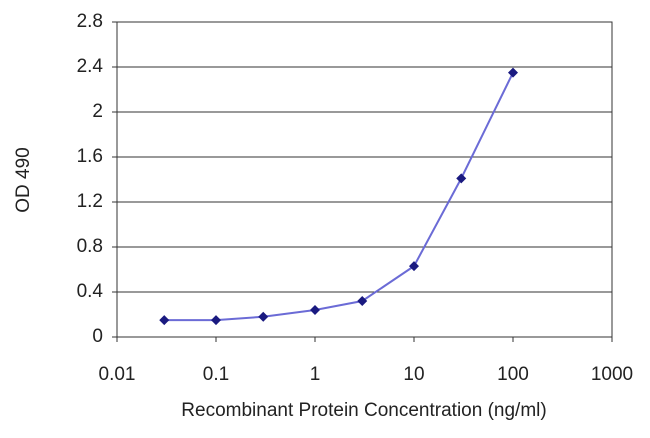  What do you see at coordinates (315, 374) in the screenshot?
I see `x-tick-label: 1` at bounding box center [315, 374].